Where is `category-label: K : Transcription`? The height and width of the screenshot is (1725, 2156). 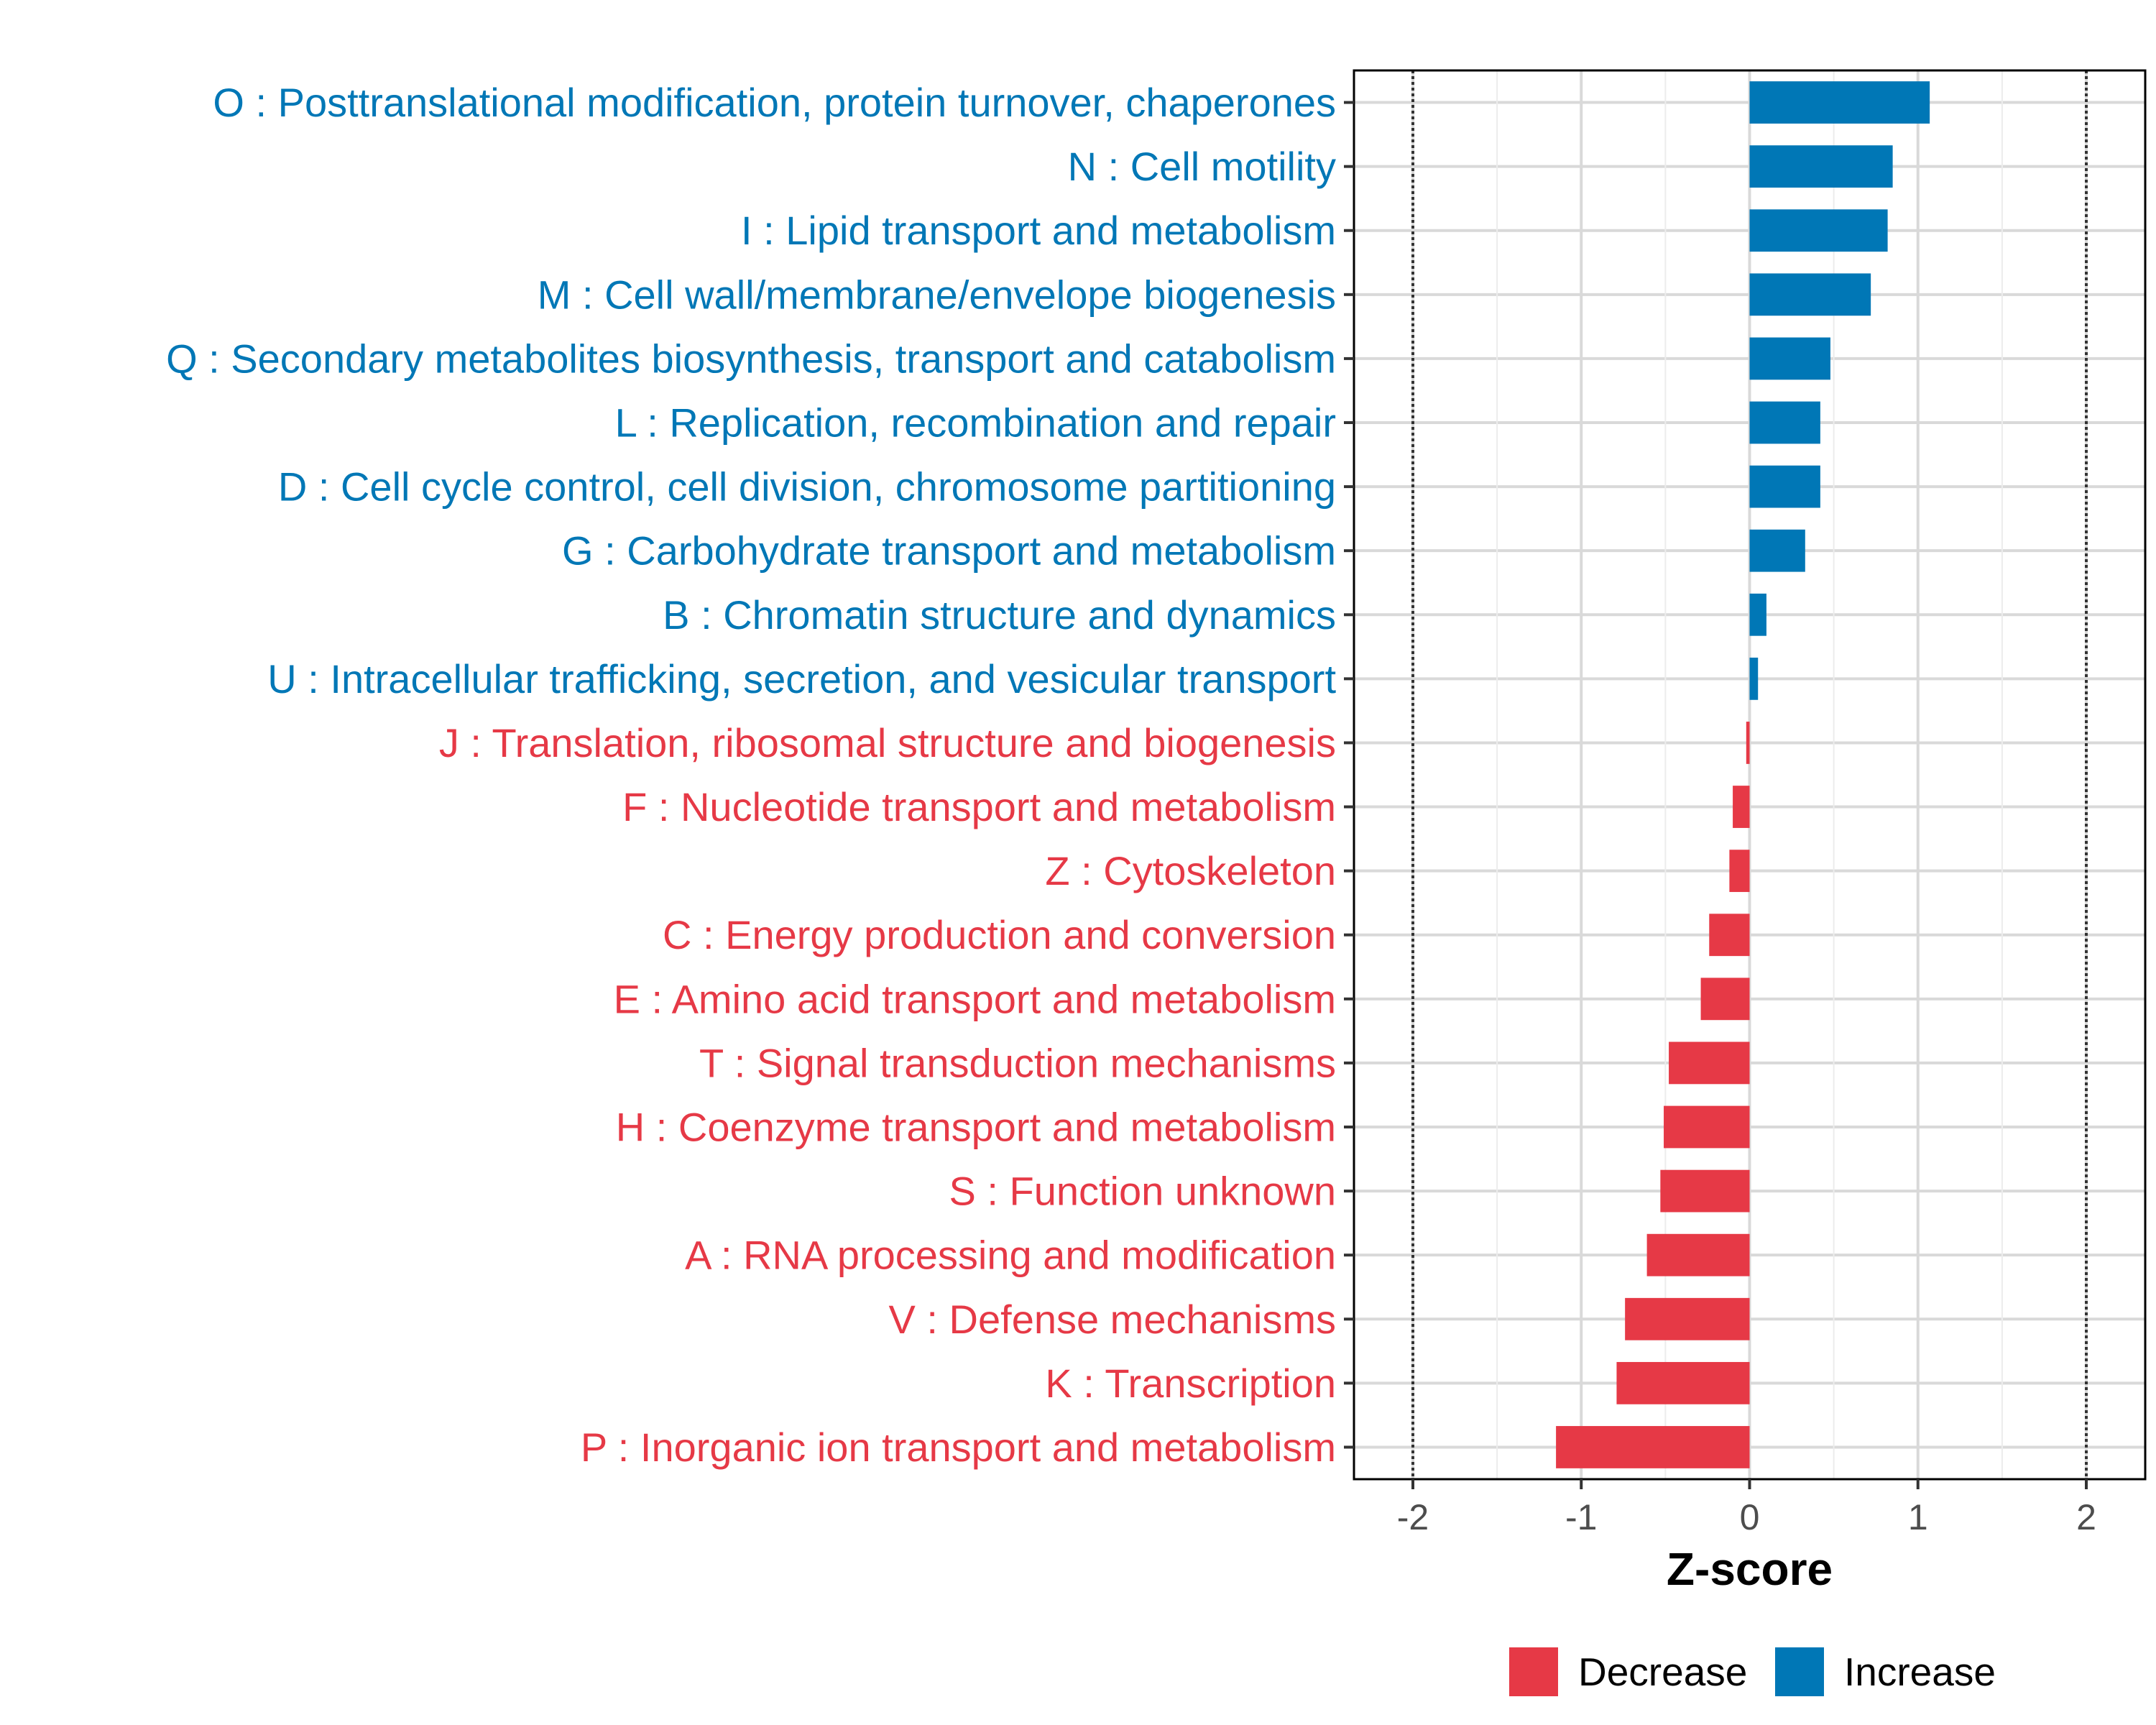
category-label: K : Transcription is located at coordinates (1190, 1383).